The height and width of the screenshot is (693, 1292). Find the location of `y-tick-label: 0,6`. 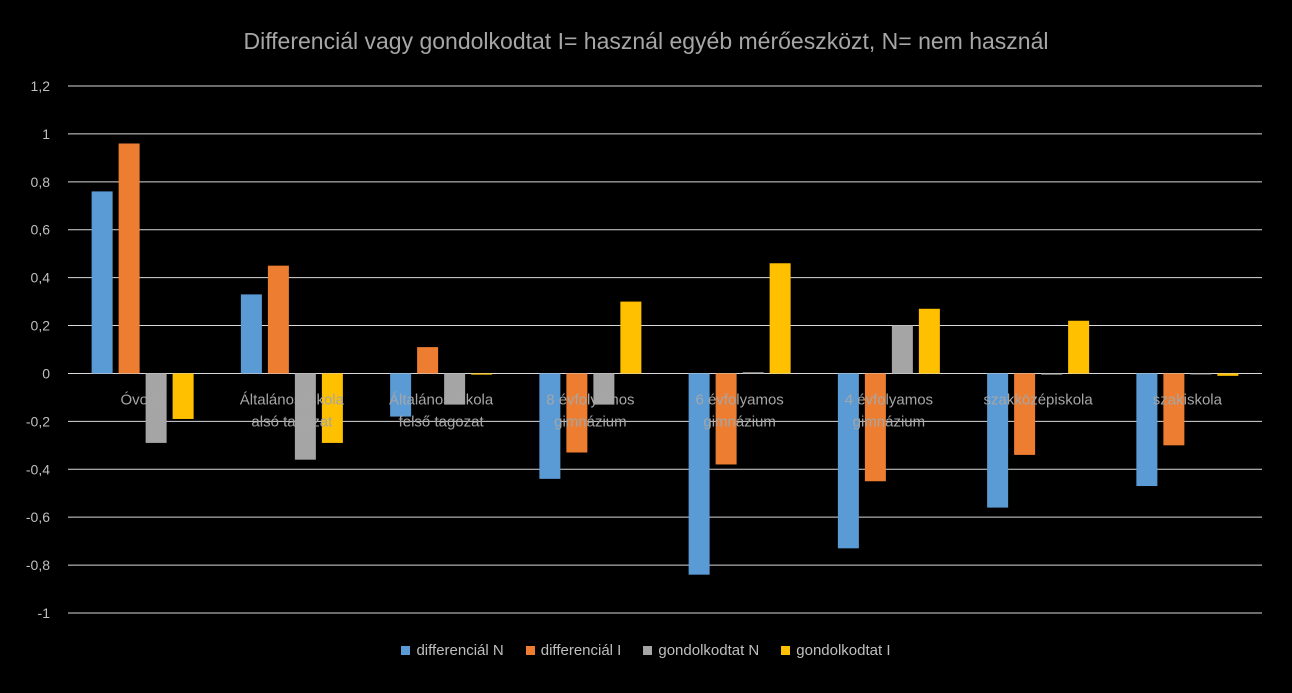

y-tick-label: 0,6 is located at coordinates (41, 230).